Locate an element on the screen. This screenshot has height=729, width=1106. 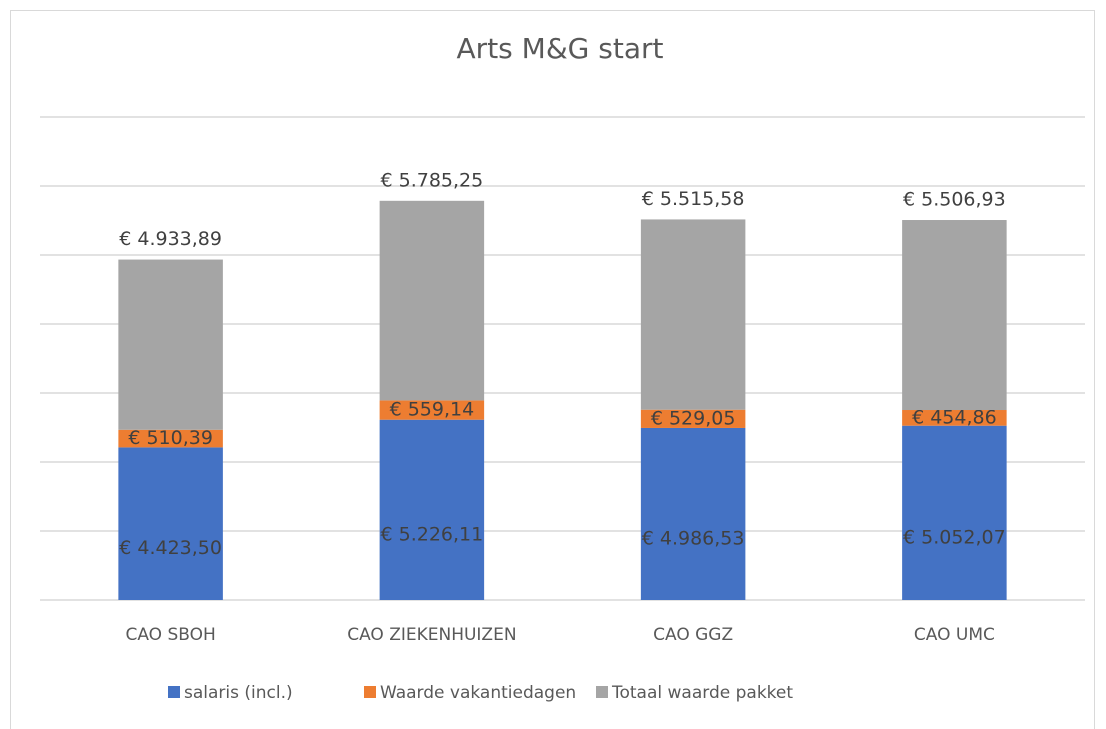
data-label: € 4.986,53 is located at coordinates (693, 538).